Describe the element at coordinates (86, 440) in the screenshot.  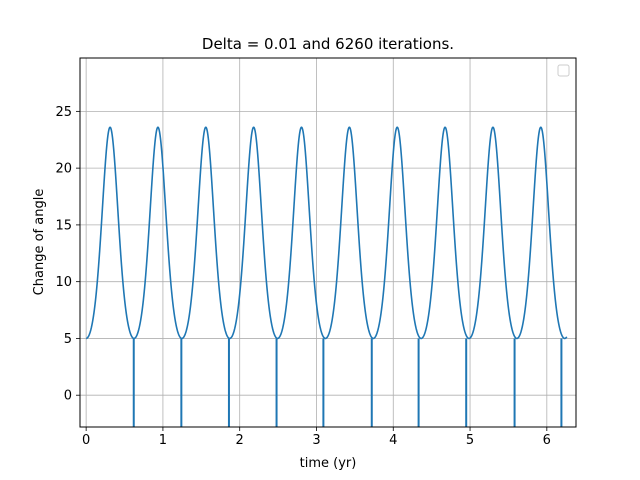
I see `x-tick-label: 0` at that location.